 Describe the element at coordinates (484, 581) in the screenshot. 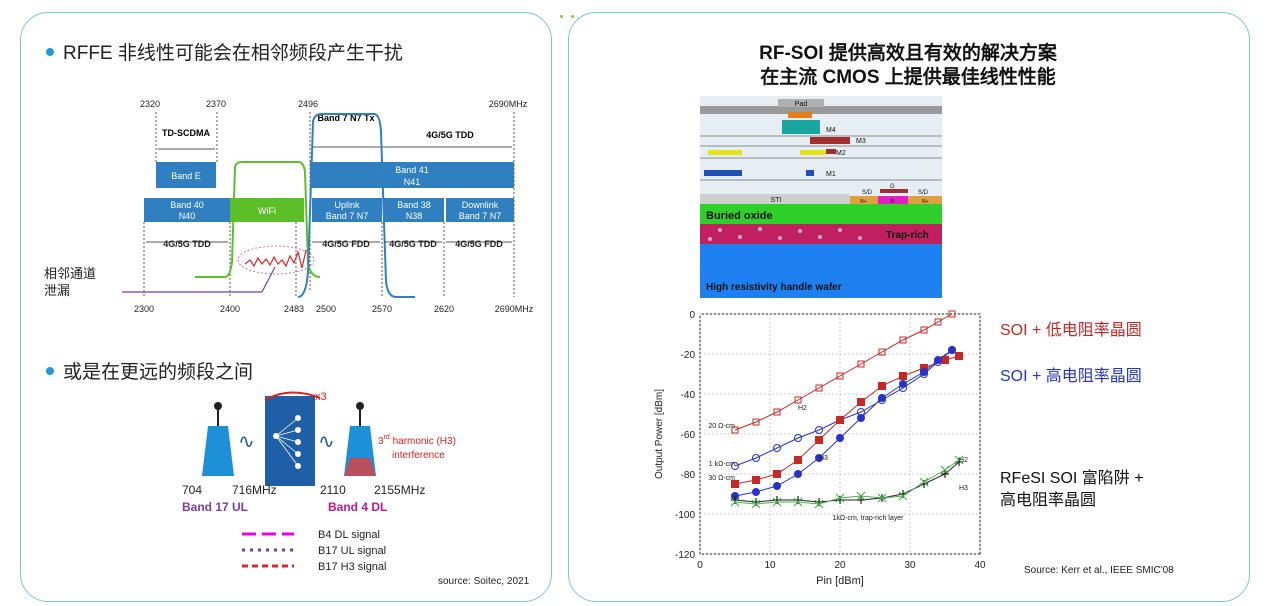

I see `left-source: source: Soitec, 2021` at that location.